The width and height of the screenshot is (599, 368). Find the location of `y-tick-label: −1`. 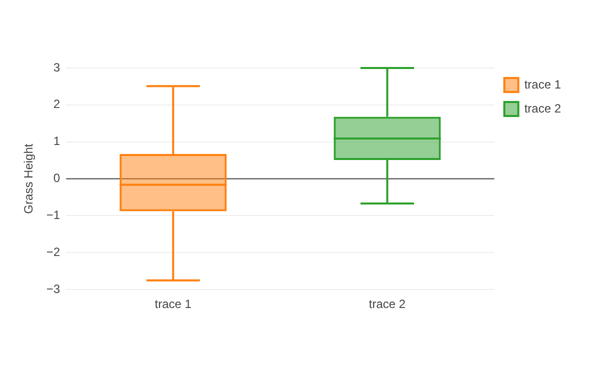

y-tick-label: −1 is located at coordinates (53, 215).